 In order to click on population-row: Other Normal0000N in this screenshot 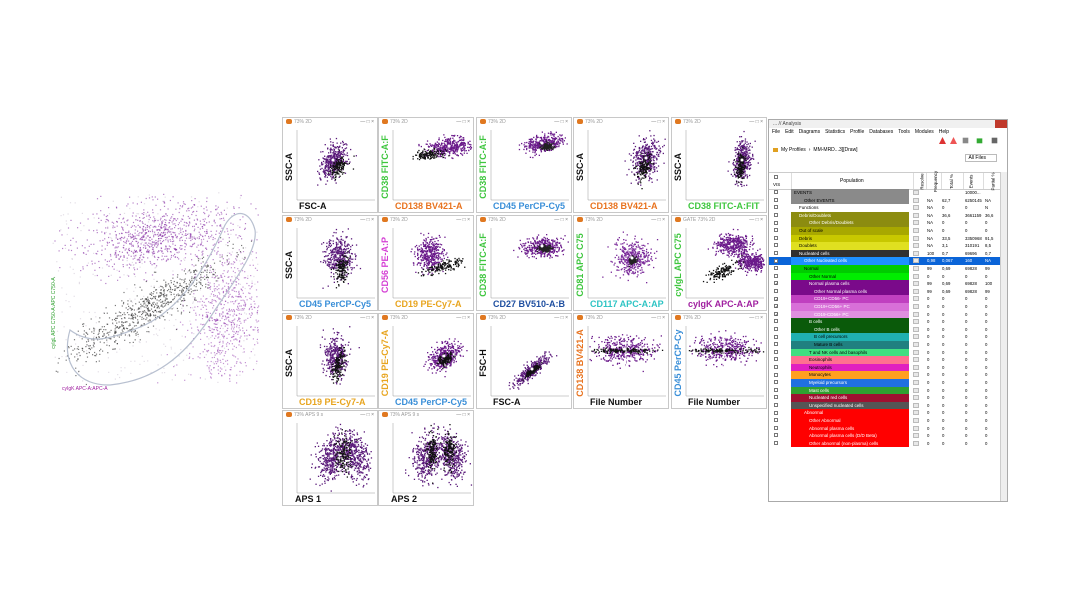, I will do `click(888, 276)`.